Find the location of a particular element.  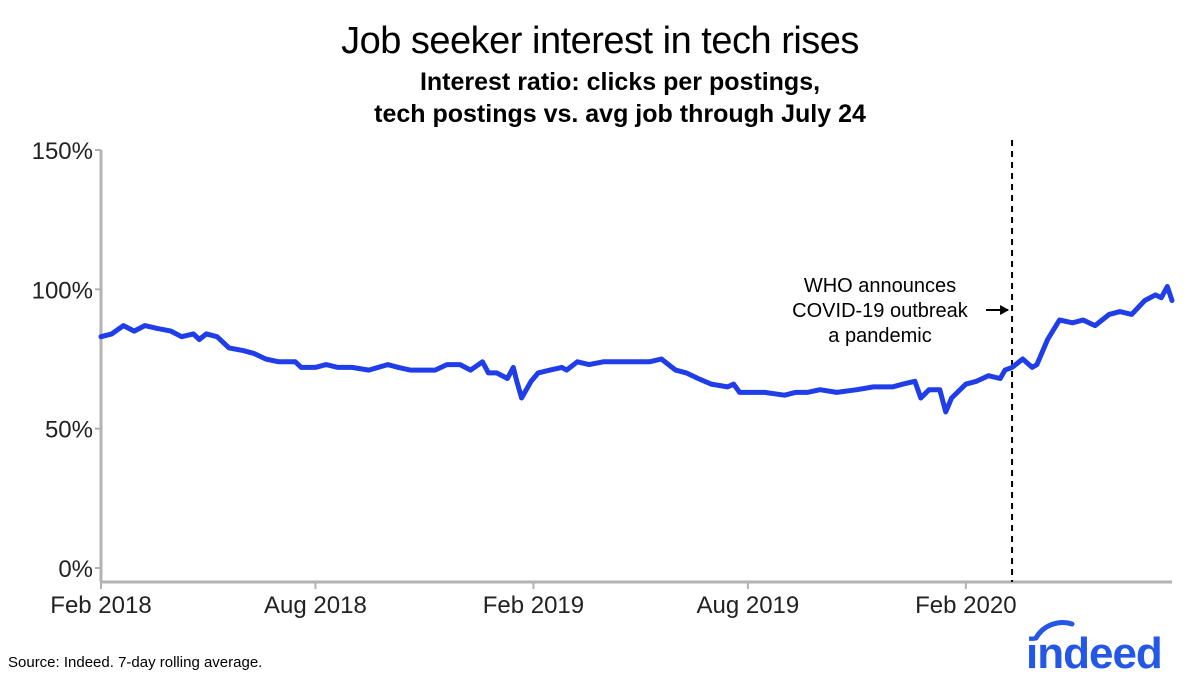

x-tick-label: Aug 2018 is located at coordinates (315, 605).